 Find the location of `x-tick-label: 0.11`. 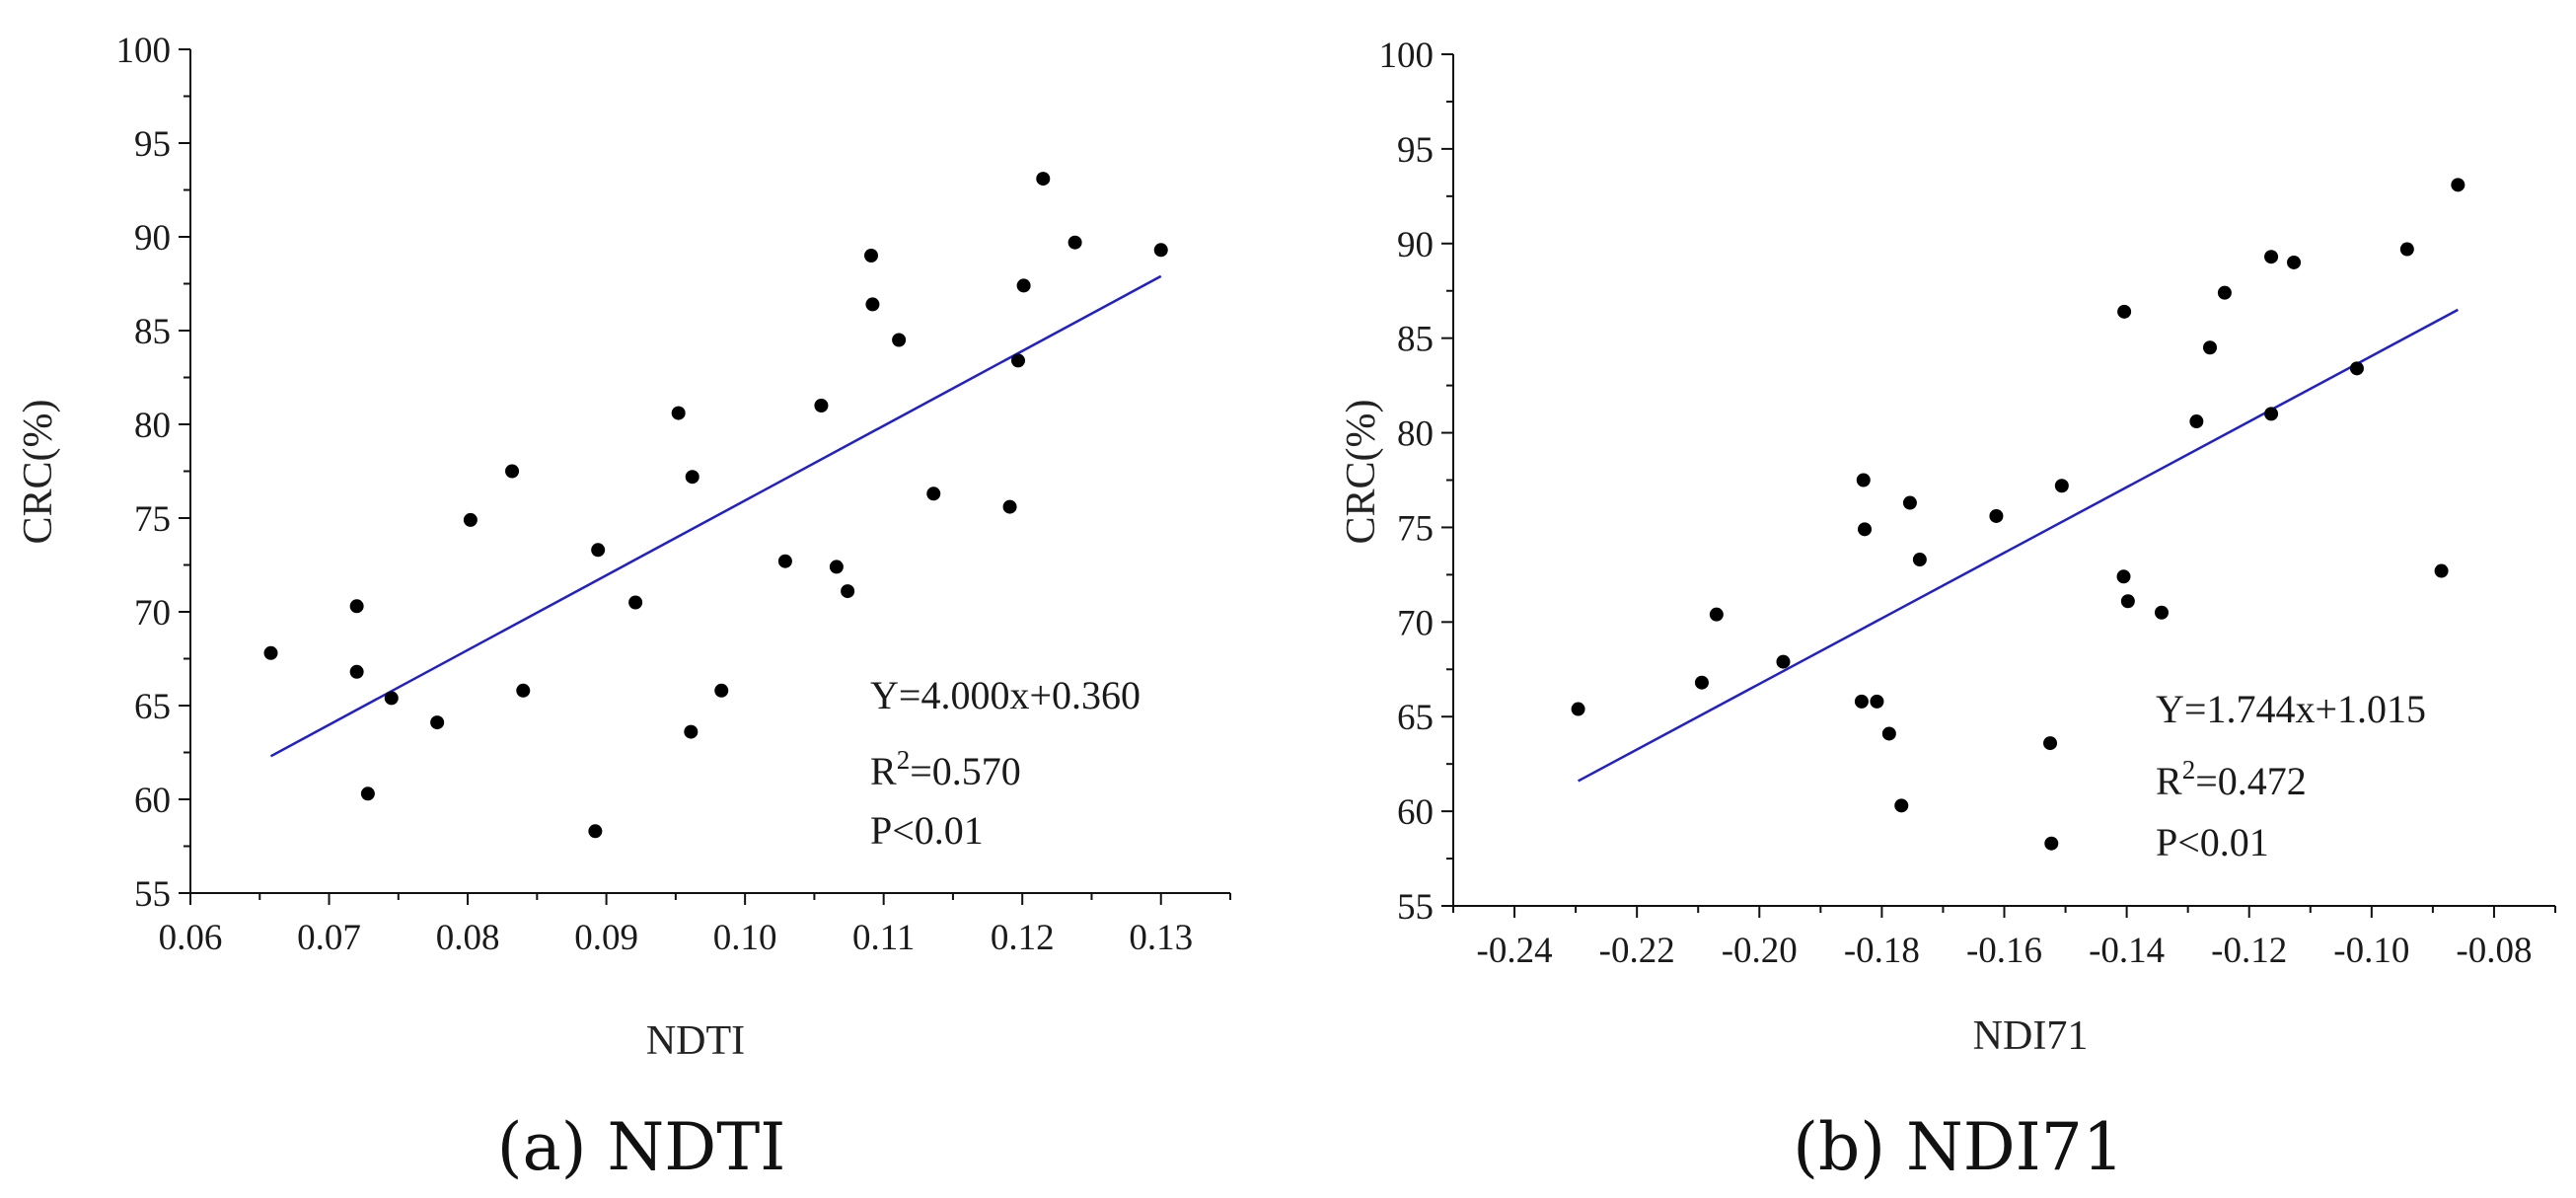

x-tick-label: 0.11 is located at coordinates (883, 938).